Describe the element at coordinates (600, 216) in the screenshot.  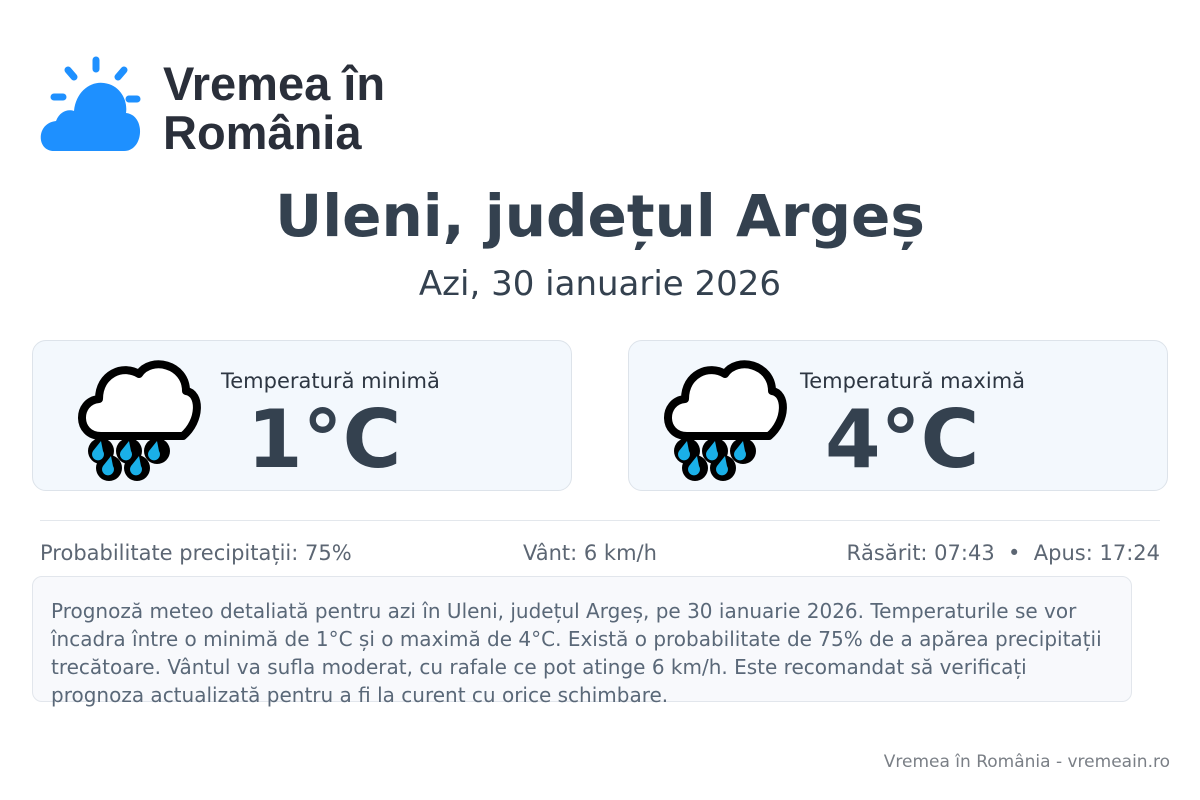
I see `page-title: Uleni, județul Argeș` at that location.